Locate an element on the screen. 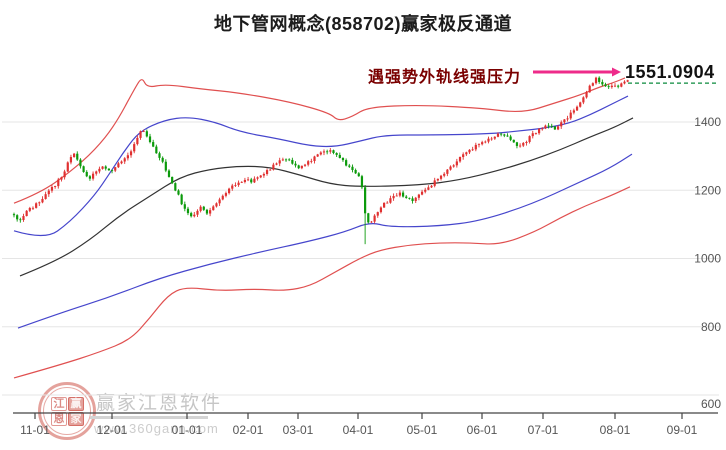 Image resolution: width=726 pixels, height=450 pixels. x-tick-label: 11-01 is located at coordinates (35, 430).